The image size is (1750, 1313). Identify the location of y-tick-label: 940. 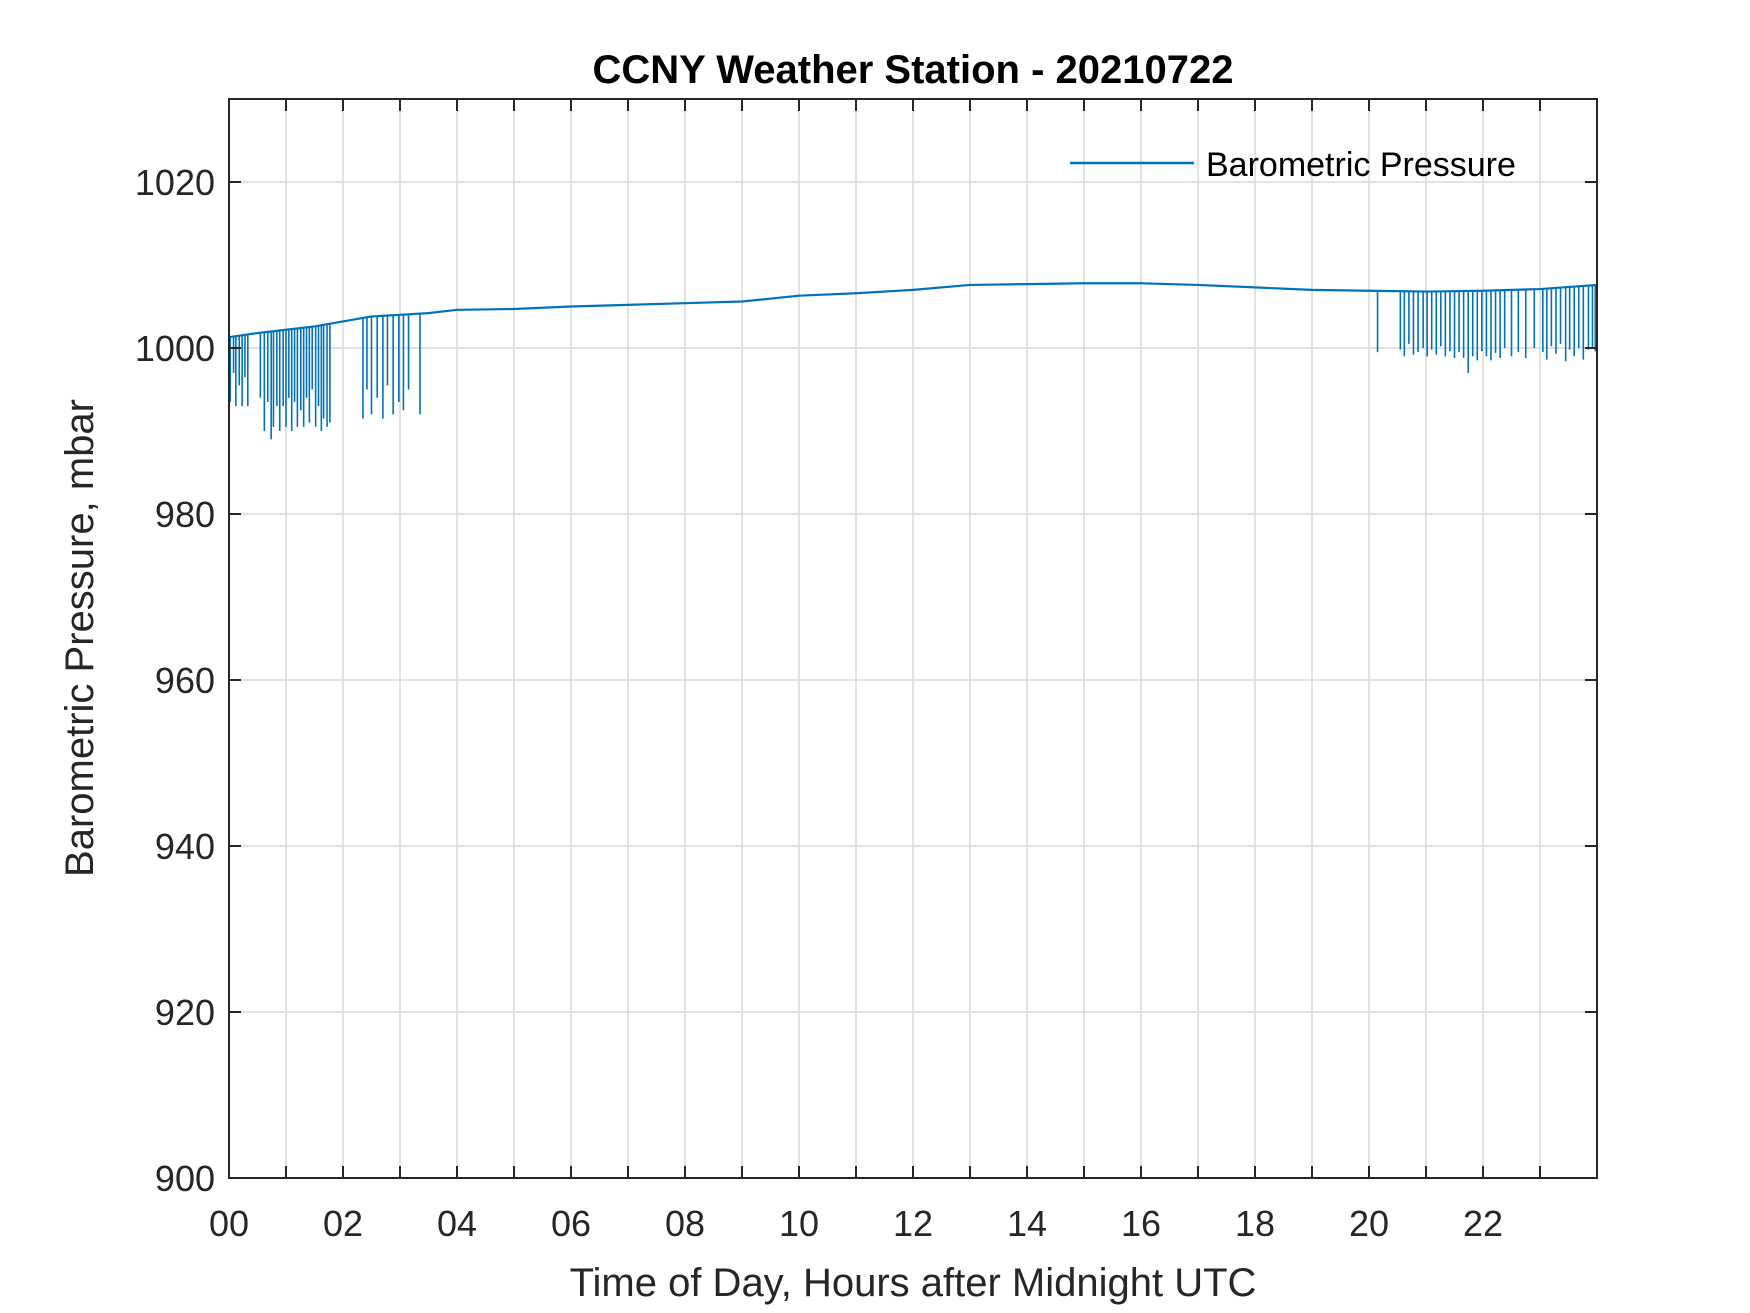
(185, 846).